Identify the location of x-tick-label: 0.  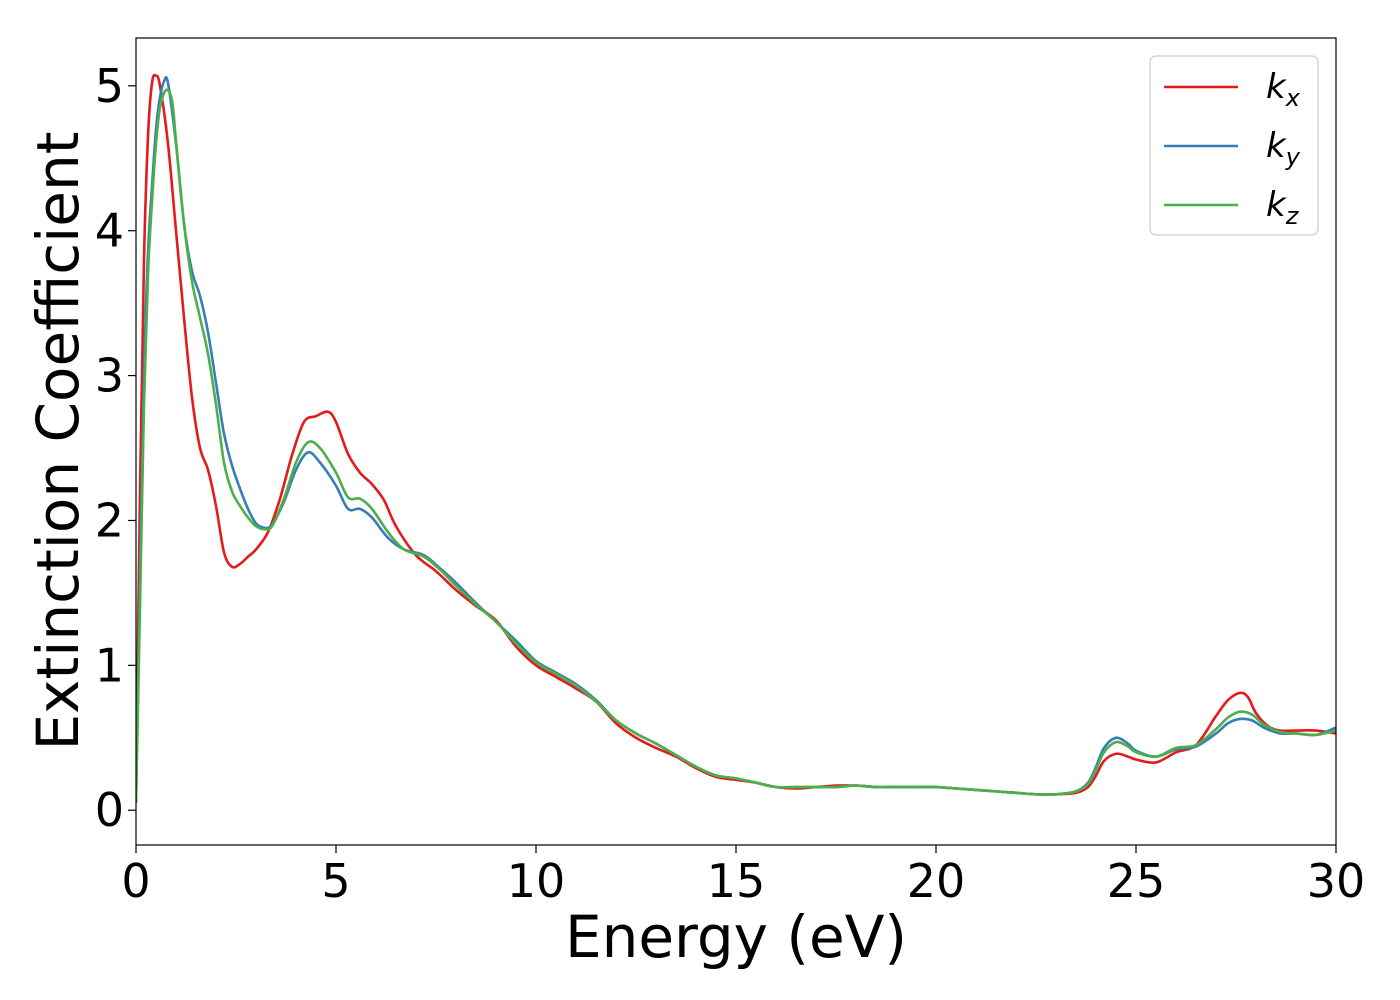
(135, 881).